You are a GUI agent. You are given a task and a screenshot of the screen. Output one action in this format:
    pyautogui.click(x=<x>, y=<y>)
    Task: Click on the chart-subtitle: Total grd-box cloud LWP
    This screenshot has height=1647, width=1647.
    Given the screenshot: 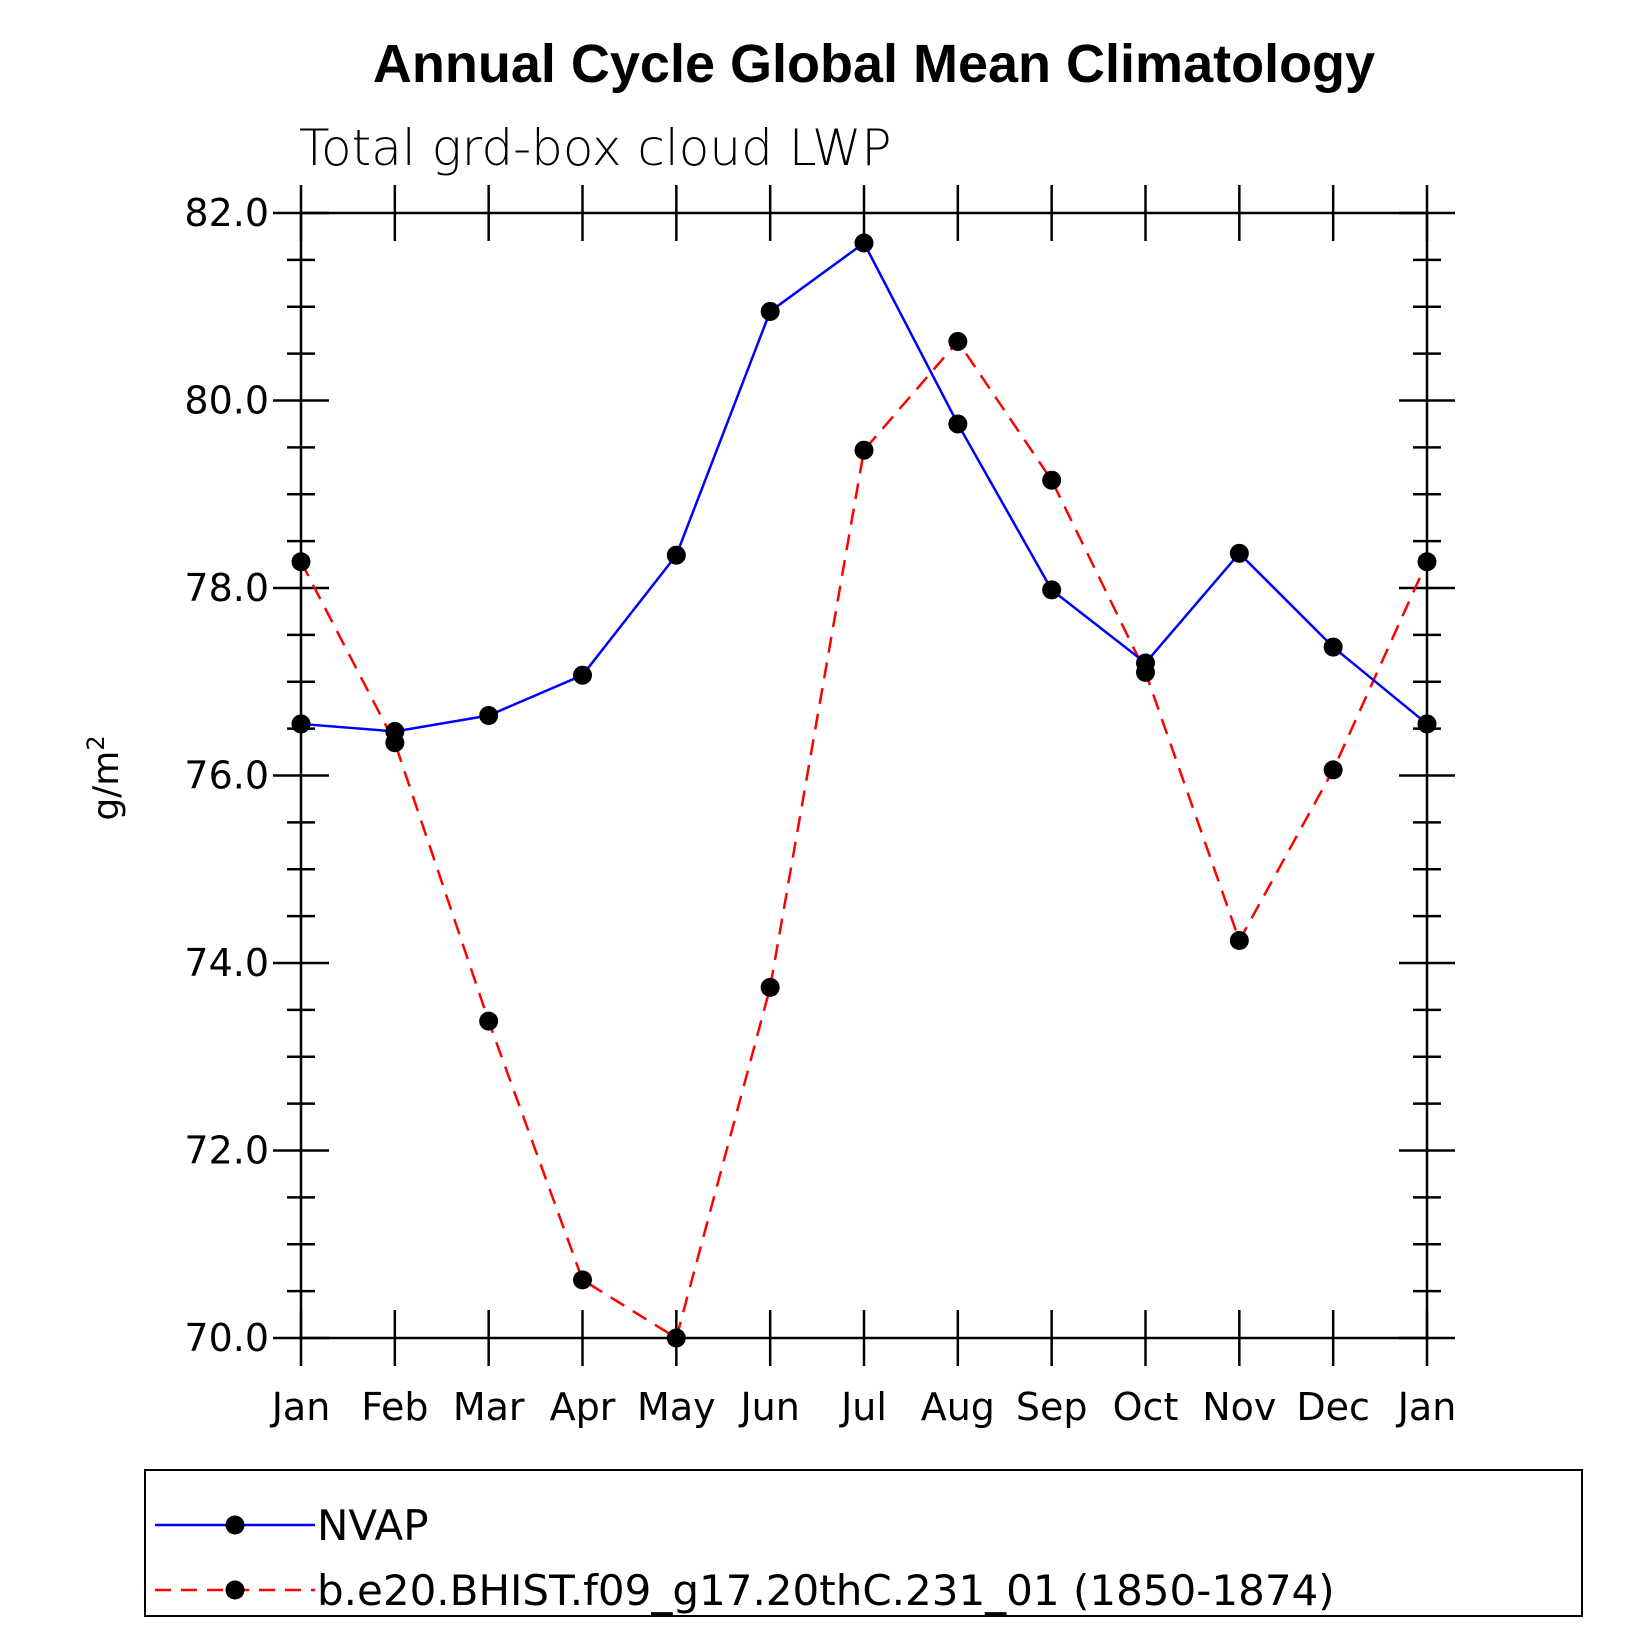 What is the action you would take?
    pyautogui.click(x=595, y=148)
    